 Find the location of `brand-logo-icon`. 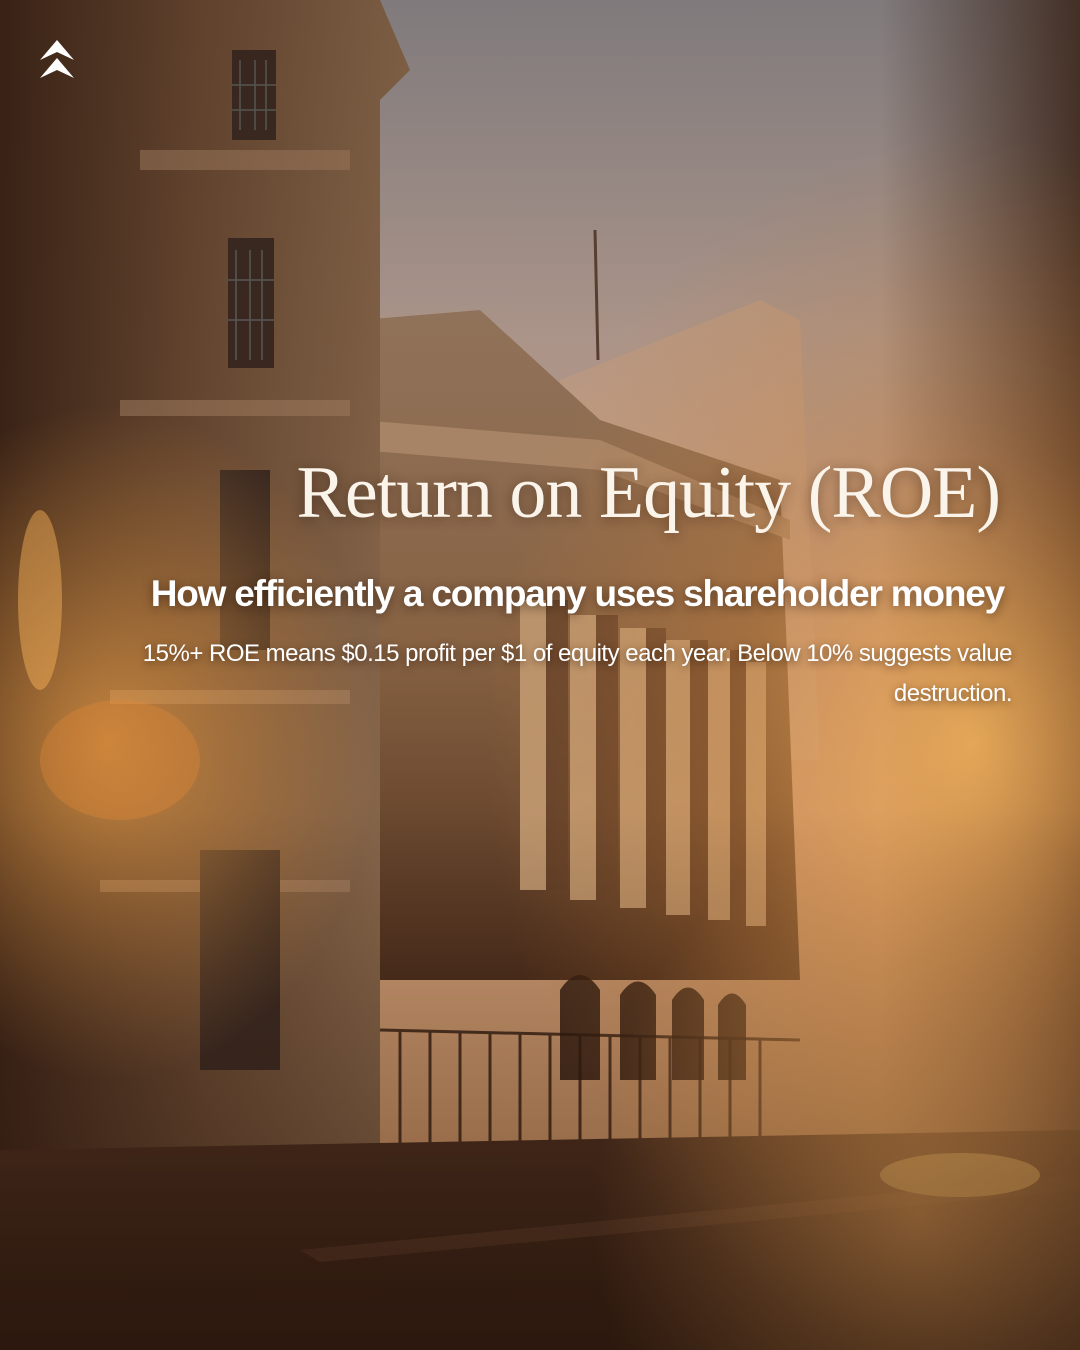

brand-logo-icon is located at coordinates (57, 59).